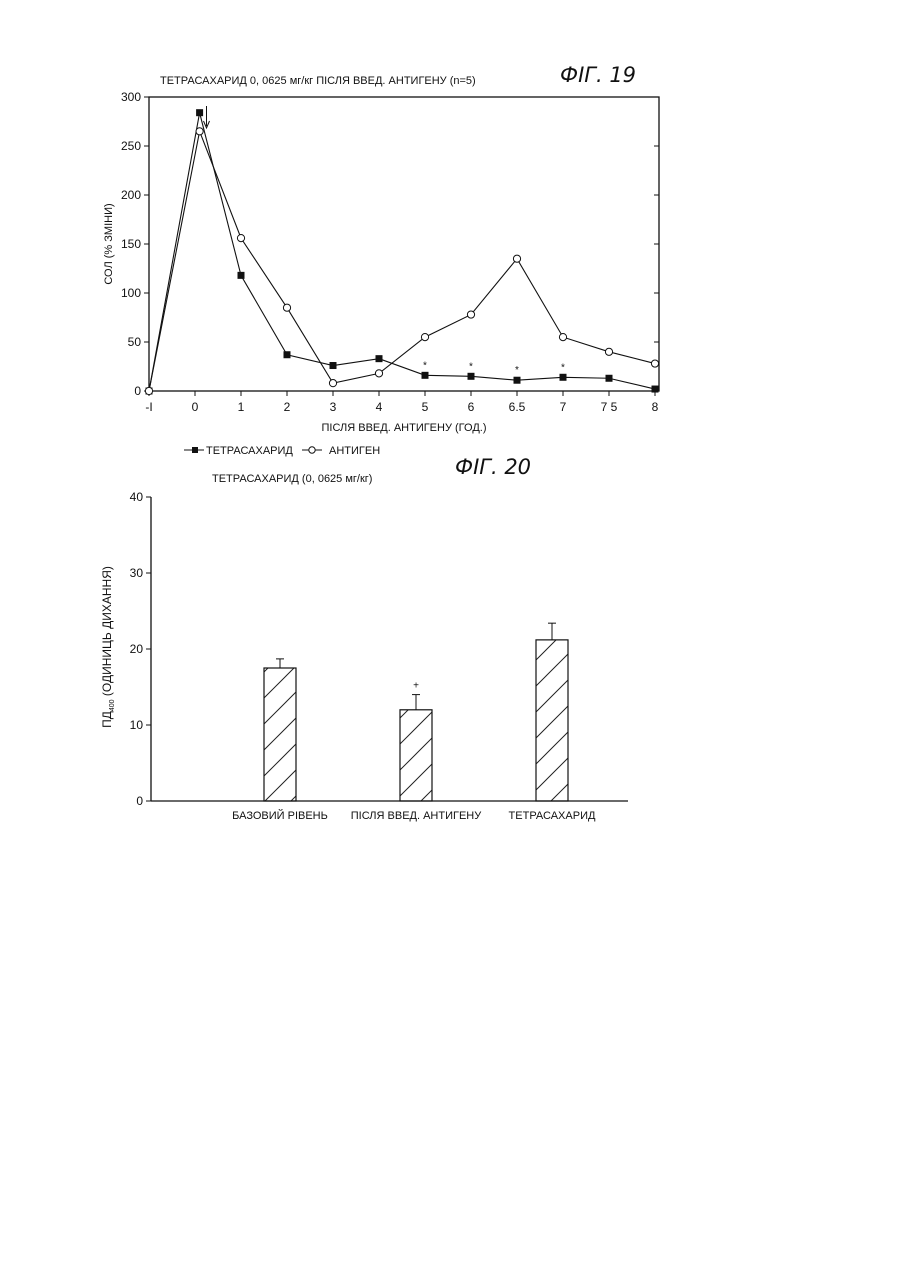 This screenshot has width=900, height=1273. What do you see at coordinates (494, 368) in the screenshot?
I see `fig19-significance-markers: * * * *` at bounding box center [494, 368].